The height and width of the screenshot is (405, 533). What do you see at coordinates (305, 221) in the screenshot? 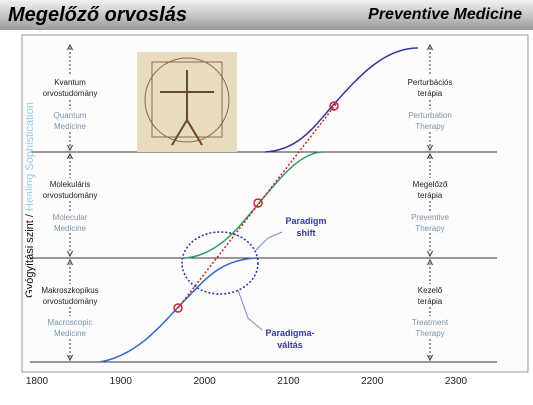
I see `annotation: Paradigm` at bounding box center [305, 221].